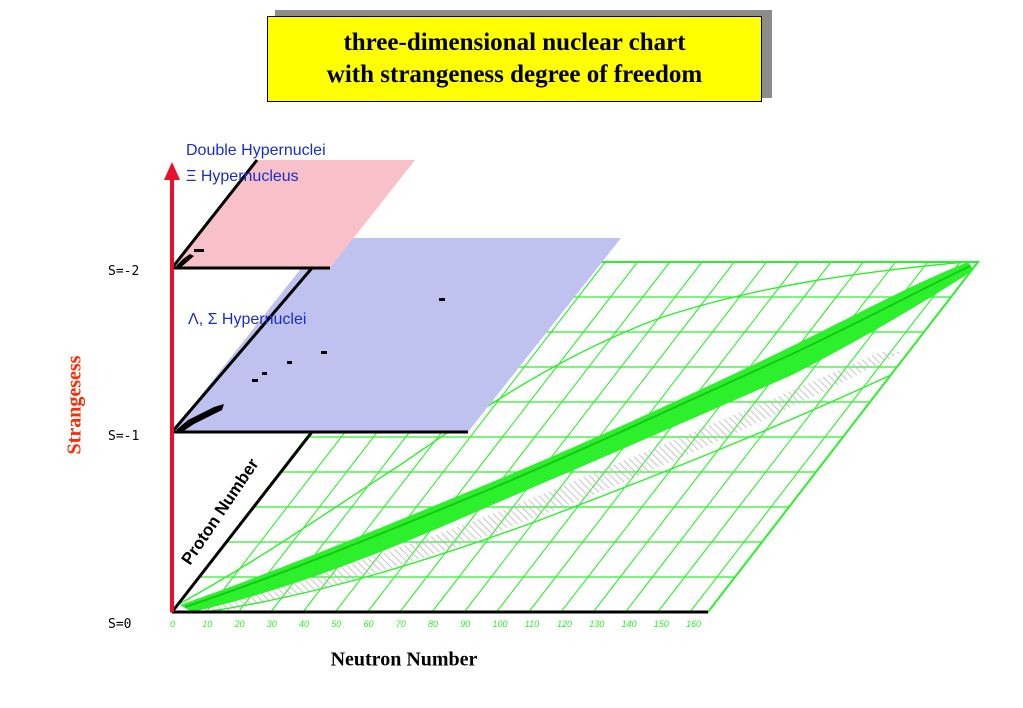 The width and height of the screenshot is (1023, 708). I want to click on neutron-tick-label: 50, so click(336, 624).